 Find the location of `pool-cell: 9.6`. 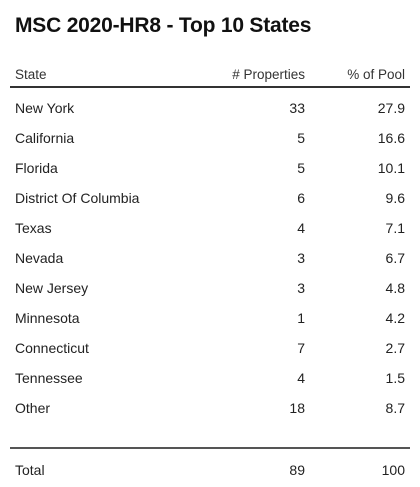

pool-cell: 9.6 is located at coordinates (395, 198).